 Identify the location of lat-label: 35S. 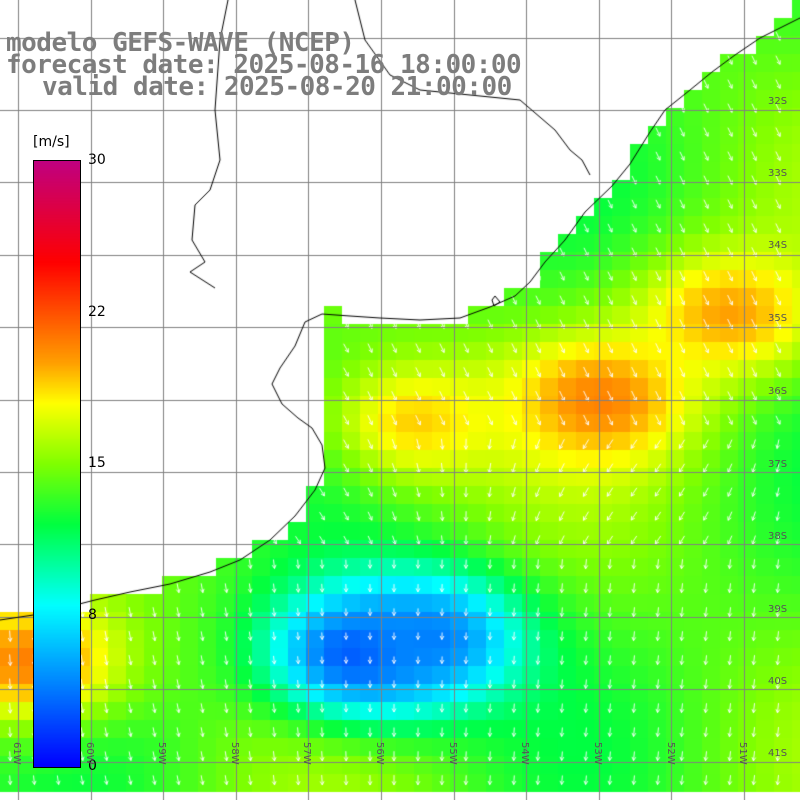
(778, 318).